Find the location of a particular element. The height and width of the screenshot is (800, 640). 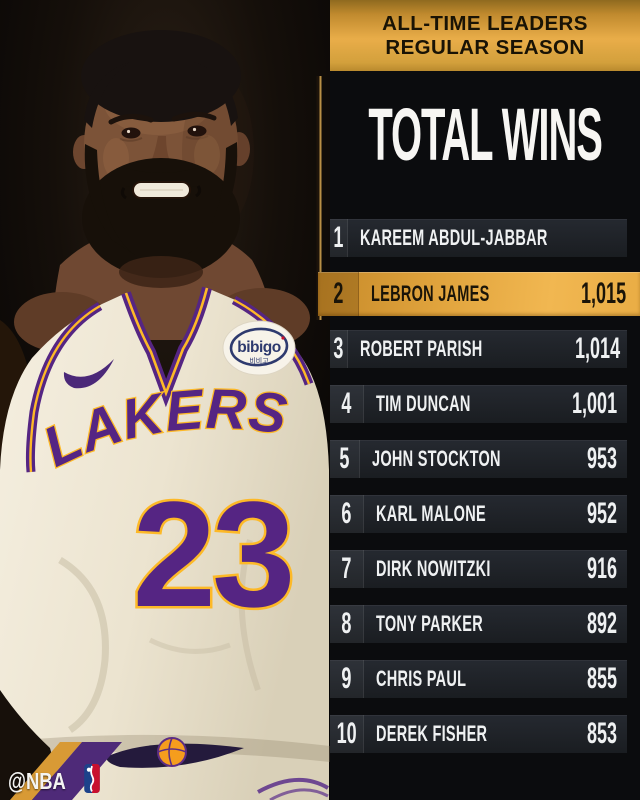

player-name: CHRIS PAUL is located at coordinates (421, 678).